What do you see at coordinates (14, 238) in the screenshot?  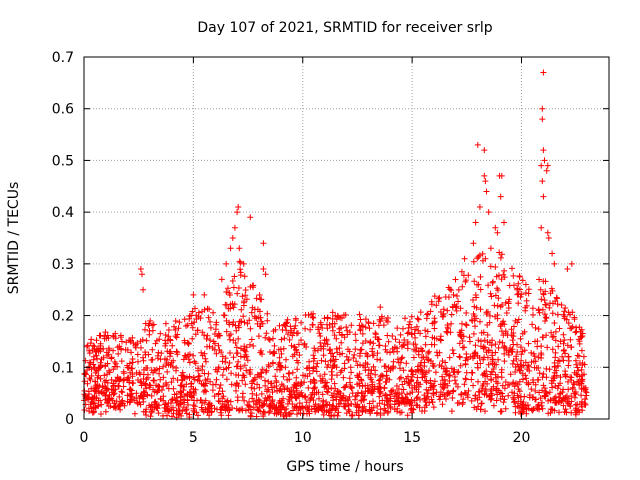 I see `y-axis-label: SRMTID / TECUs` at bounding box center [14, 238].